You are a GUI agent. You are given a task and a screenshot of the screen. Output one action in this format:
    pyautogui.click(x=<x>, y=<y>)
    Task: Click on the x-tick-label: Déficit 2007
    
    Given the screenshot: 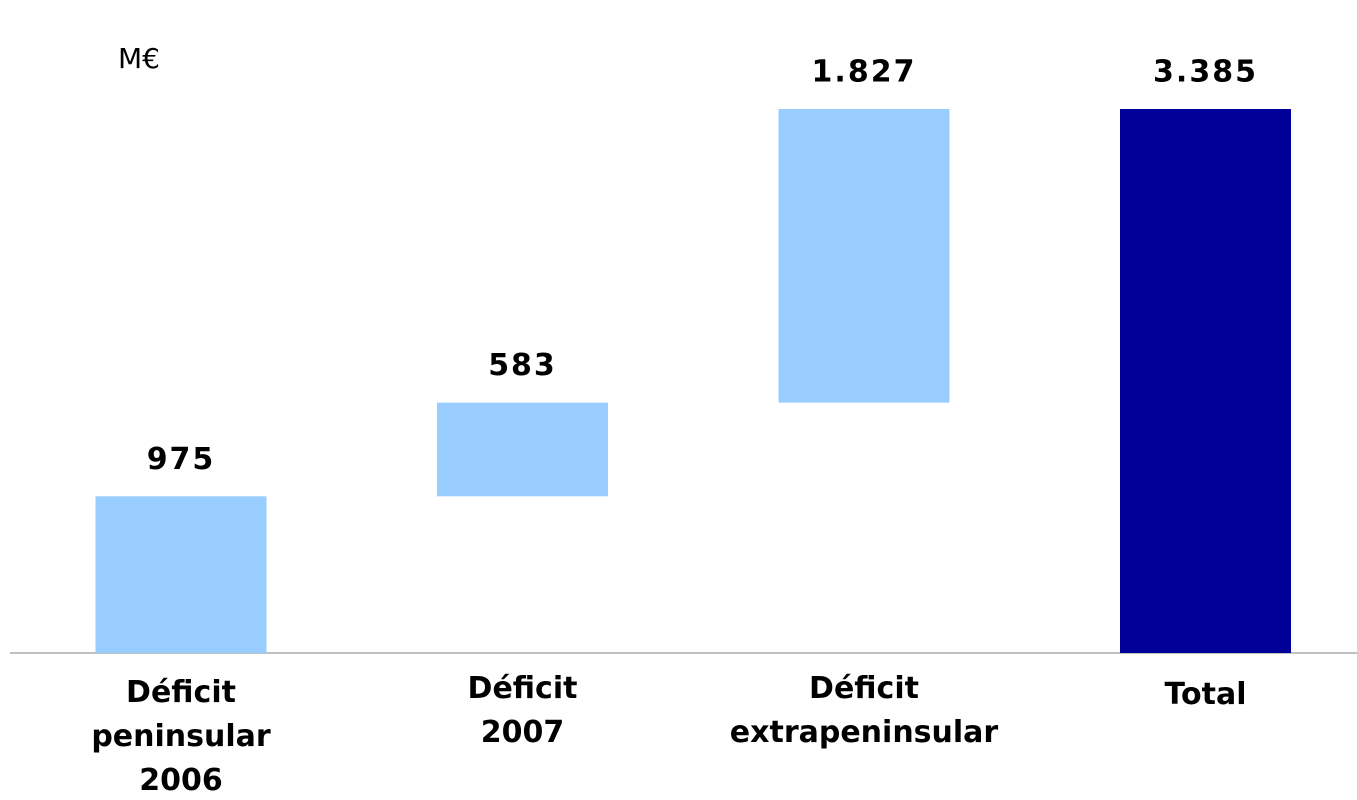 What is the action you would take?
    pyautogui.click(x=523, y=710)
    